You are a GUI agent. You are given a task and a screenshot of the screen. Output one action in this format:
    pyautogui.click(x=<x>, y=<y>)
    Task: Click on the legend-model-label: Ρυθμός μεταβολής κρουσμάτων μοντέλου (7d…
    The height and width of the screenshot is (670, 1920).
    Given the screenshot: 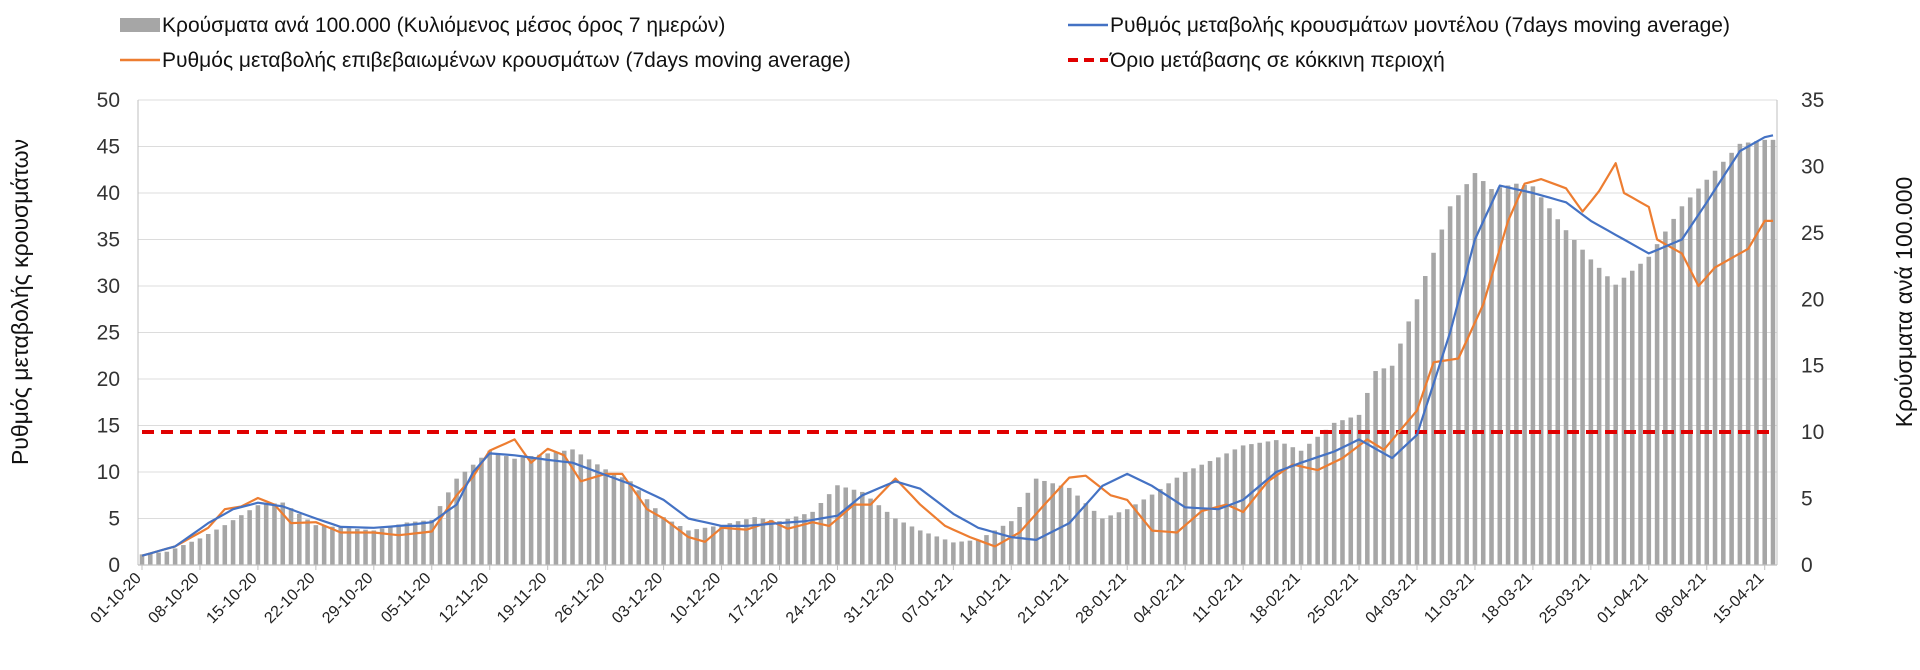 What is the action you would take?
    pyautogui.click(x=1420, y=25)
    